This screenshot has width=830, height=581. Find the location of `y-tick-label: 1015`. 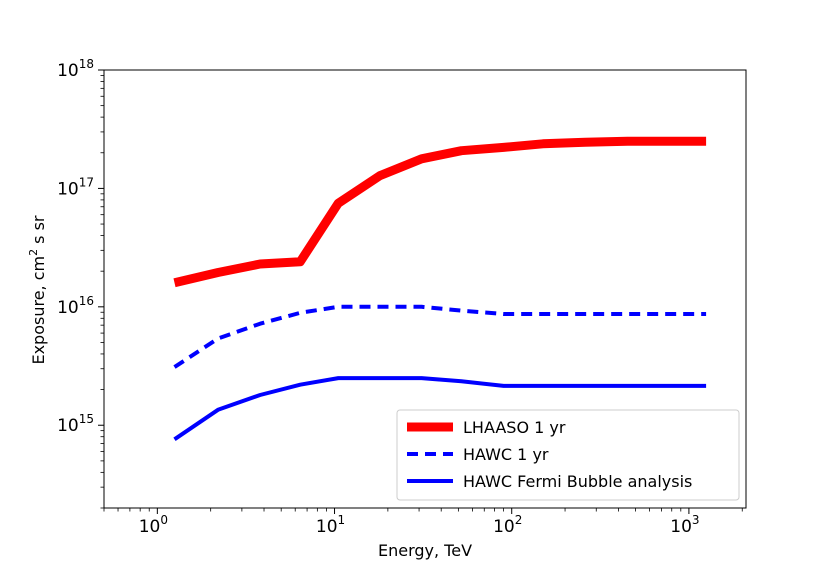

y-tick-label: 1015 is located at coordinates (75, 424).